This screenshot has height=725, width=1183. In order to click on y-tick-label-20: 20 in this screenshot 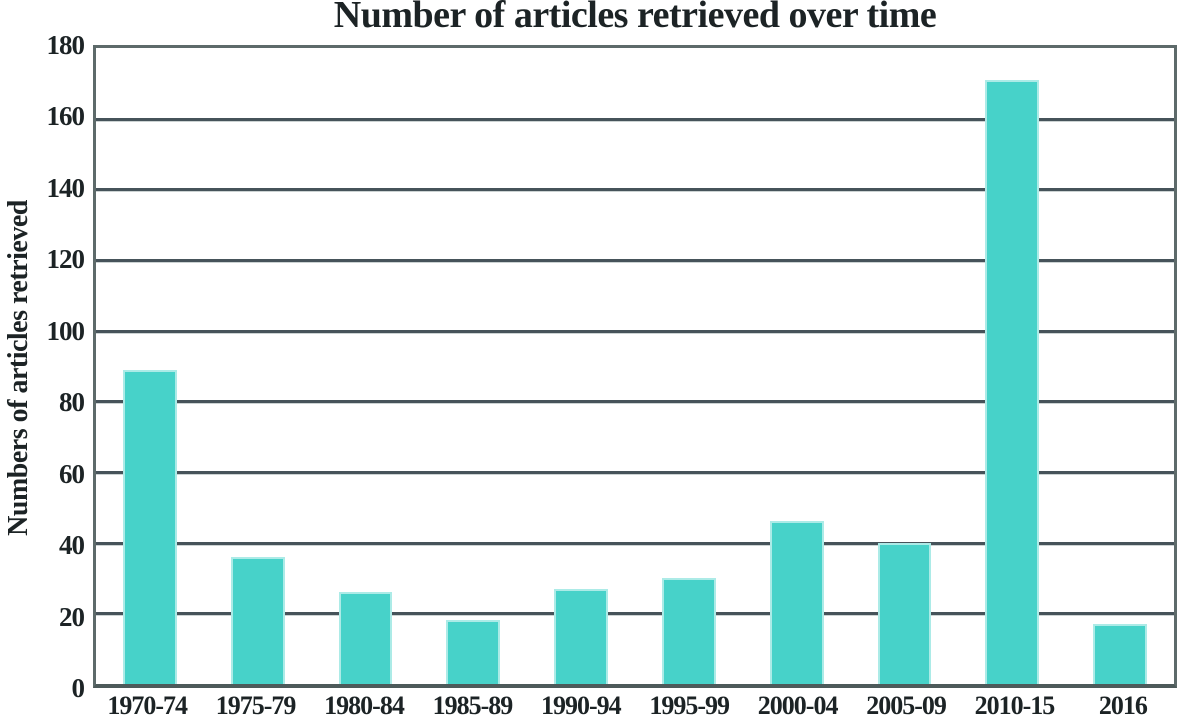, I will do `click(72, 616)`.